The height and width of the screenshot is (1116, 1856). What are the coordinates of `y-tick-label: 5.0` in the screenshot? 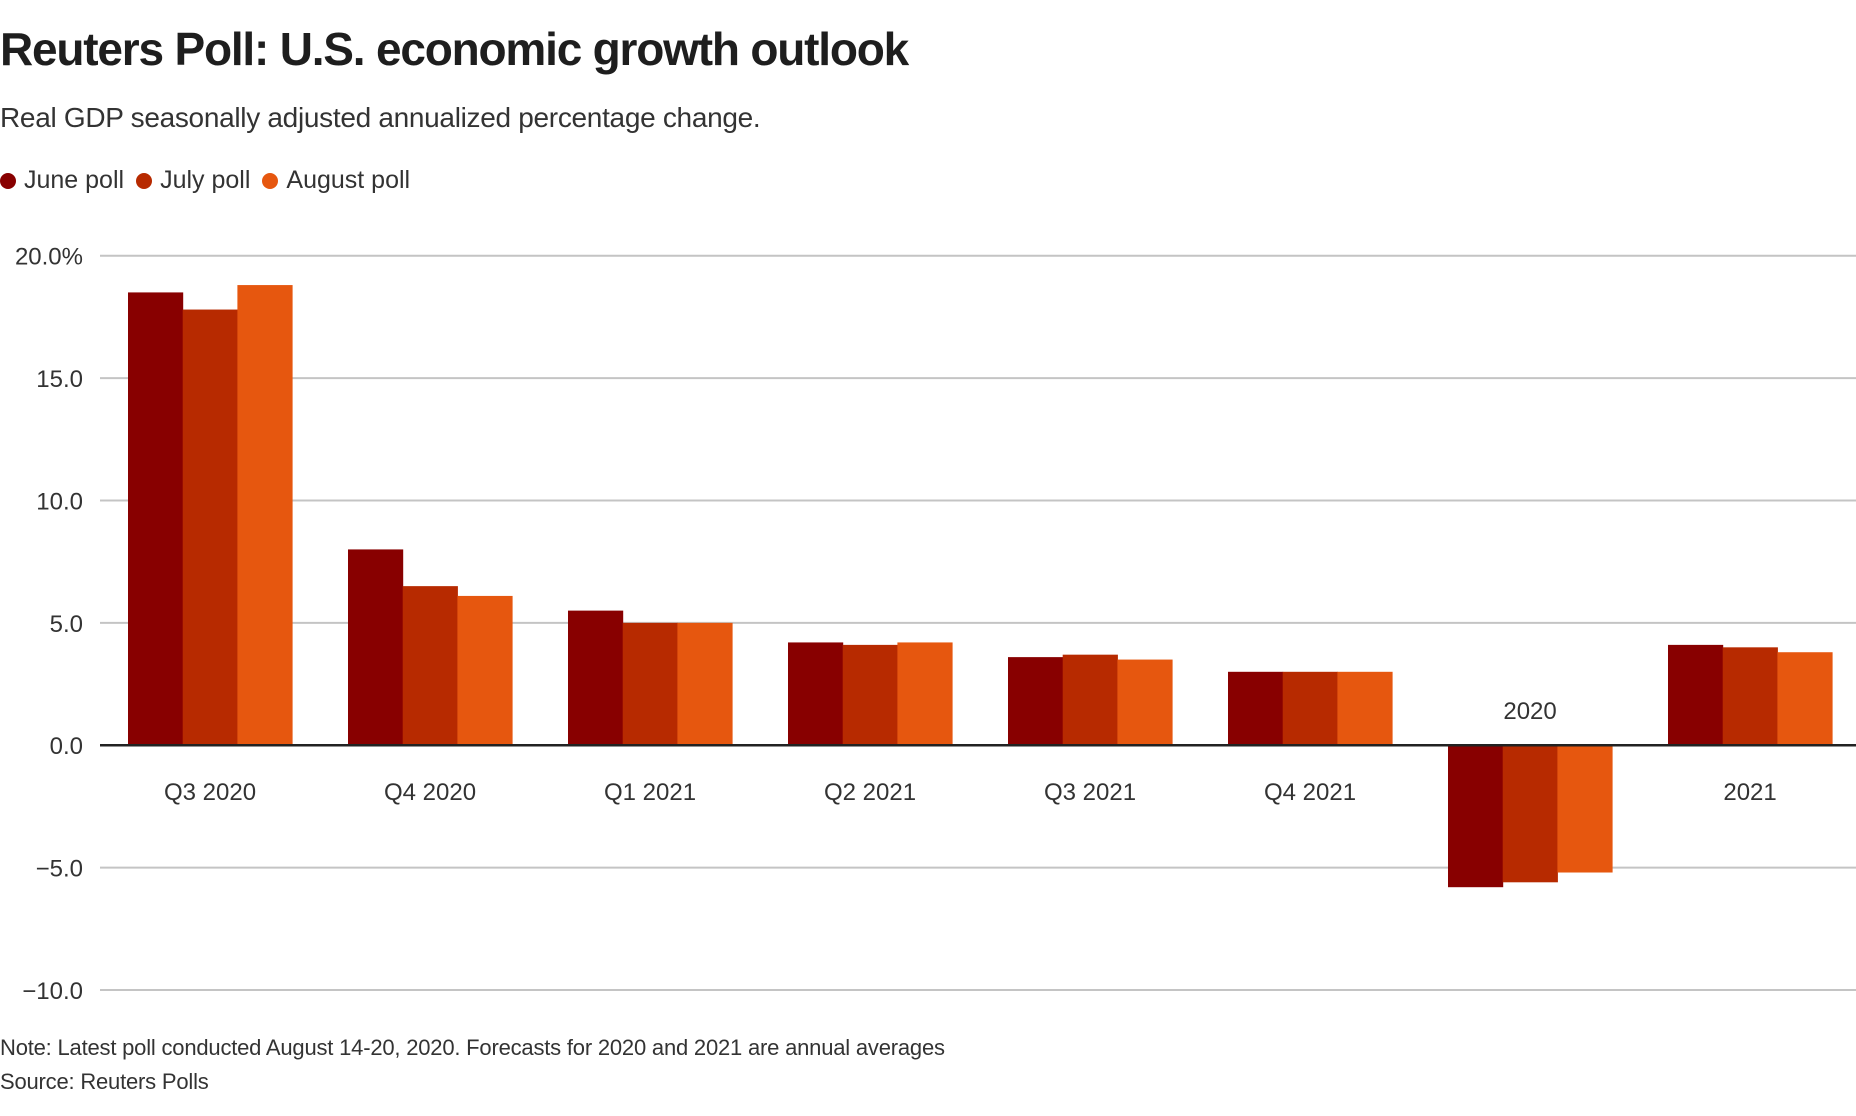 It's located at (66, 624).